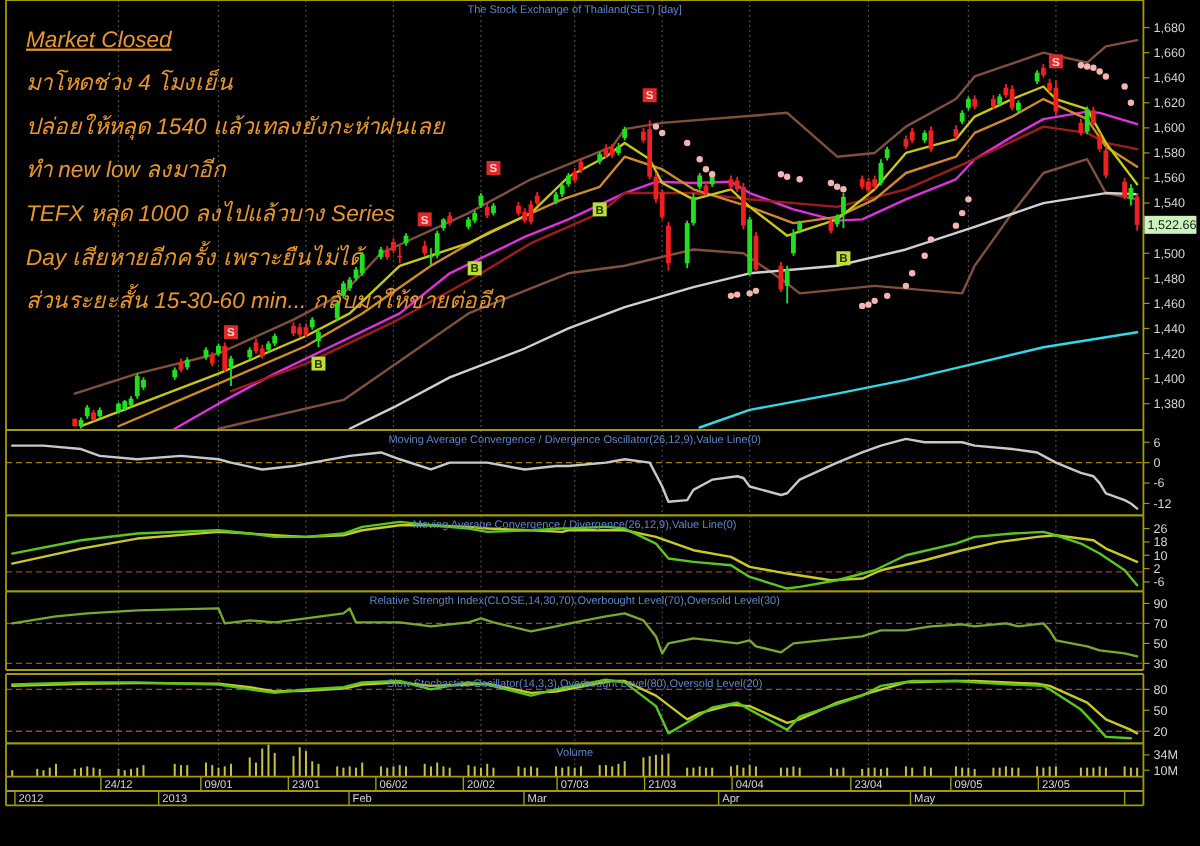 The width and height of the screenshot is (1200, 846). What do you see at coordinates (127, 170) in the screenshot?
I see `annotation: ทำ new low ลงมาอีก` at bounding box center [127, 170].